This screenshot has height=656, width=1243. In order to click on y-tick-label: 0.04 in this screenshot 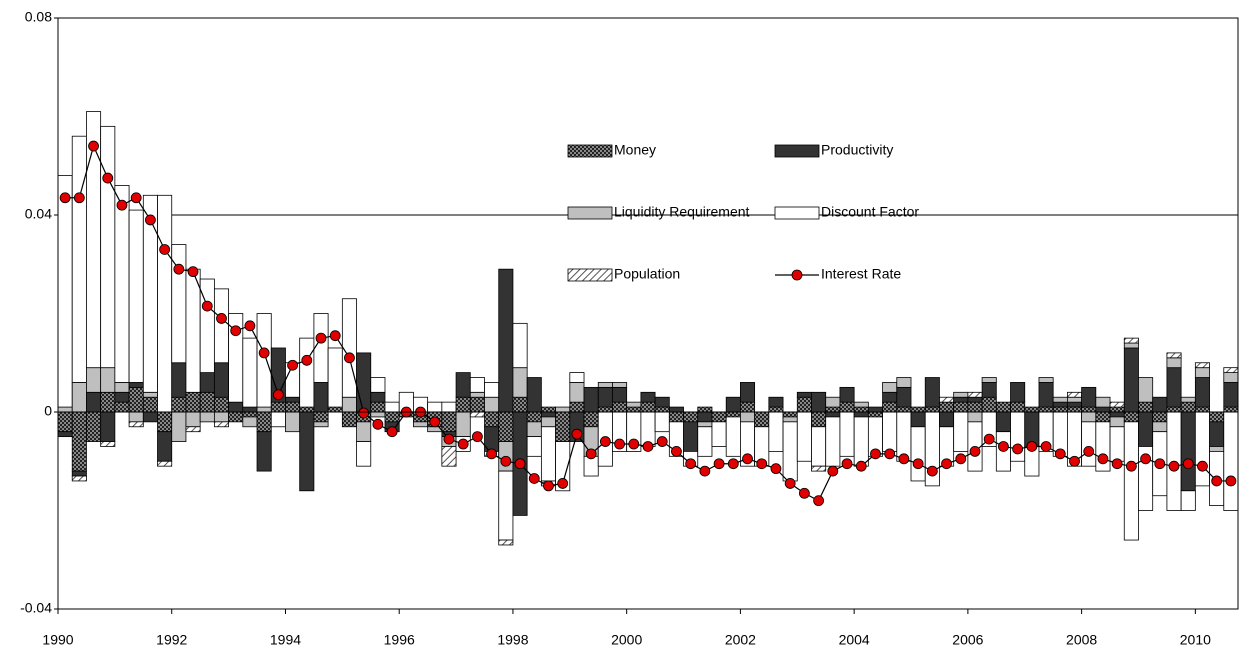, I will do `click(38, 214)`.